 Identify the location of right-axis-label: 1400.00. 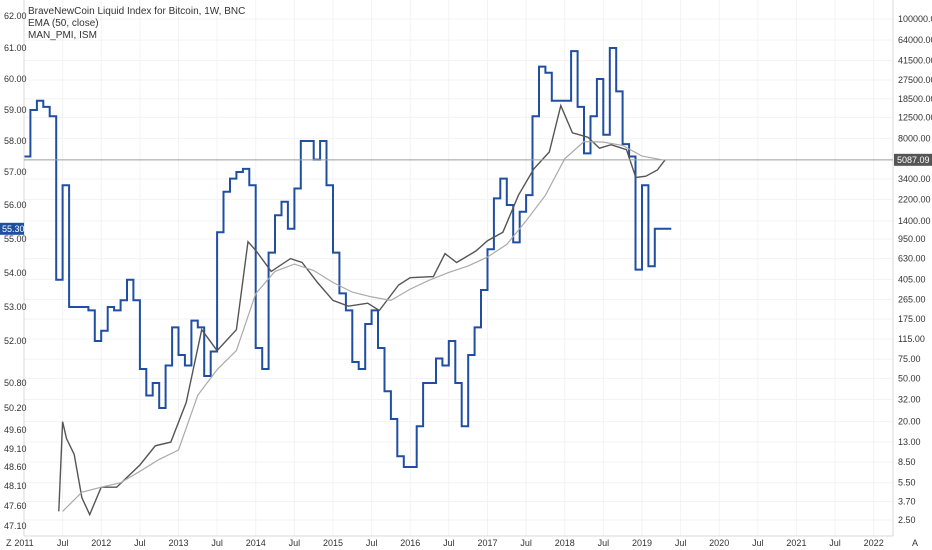
(914, 221).